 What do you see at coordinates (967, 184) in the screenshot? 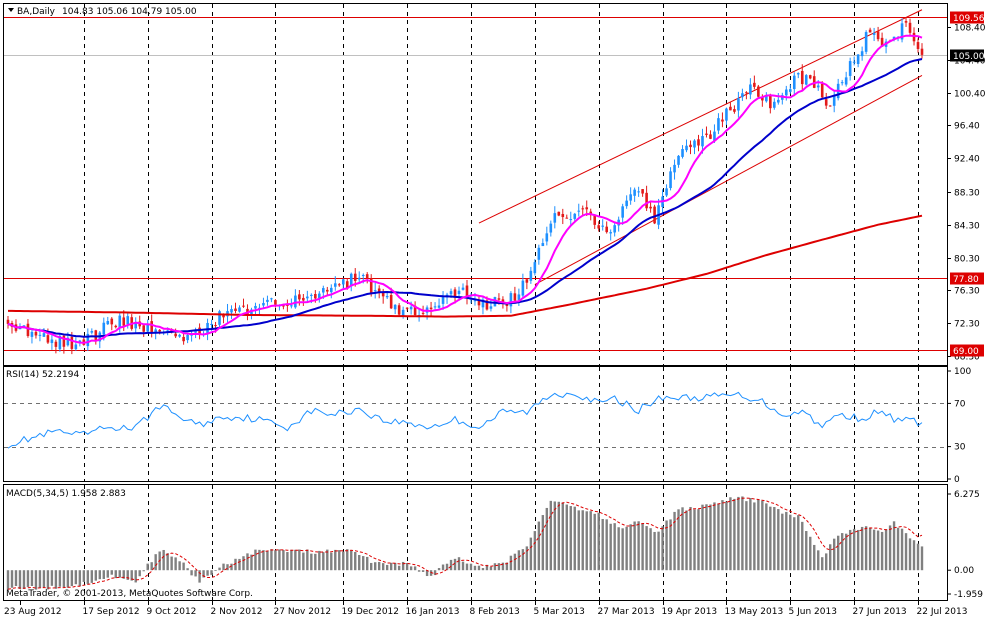
I see `price-tags: 109.56 77.80 69.00 105.00` at bounding box center [967, 184].